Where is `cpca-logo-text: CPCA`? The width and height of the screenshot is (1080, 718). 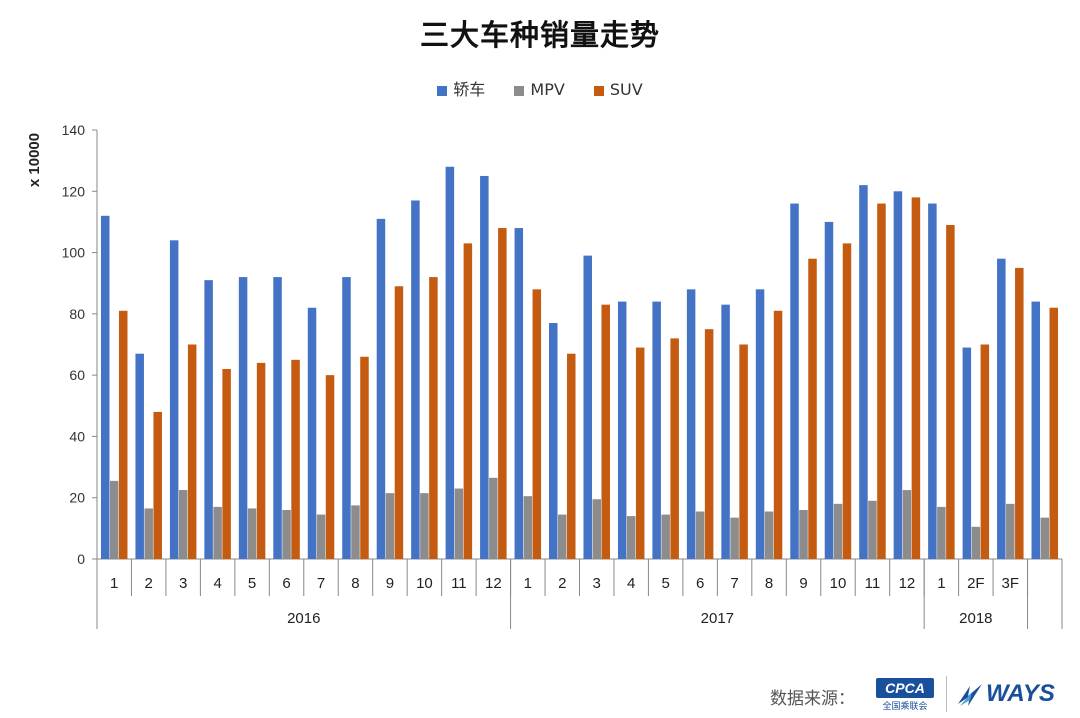
cpca-logo-text: CPCA is located at coordinates (905, 688).